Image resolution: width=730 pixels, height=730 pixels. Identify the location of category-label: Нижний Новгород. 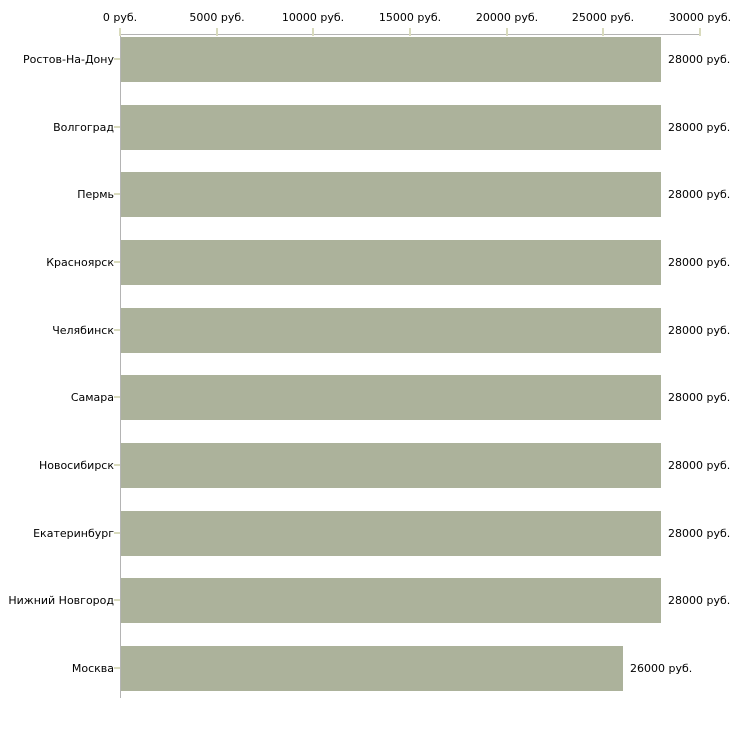
(61, 600).